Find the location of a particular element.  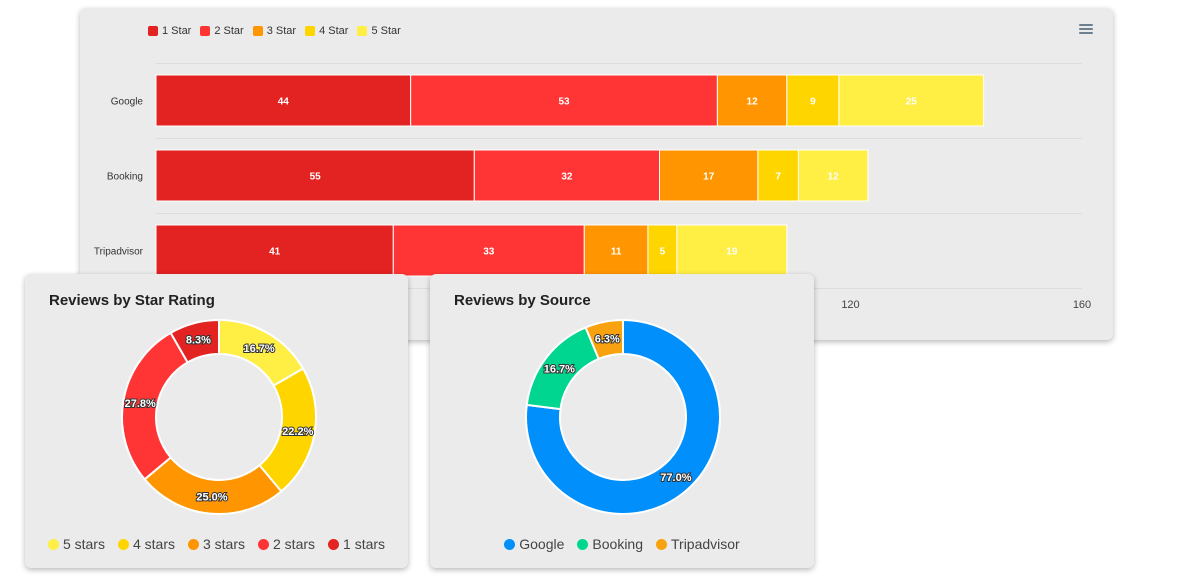

slice-1-stars is located at coordinates (194, 341).